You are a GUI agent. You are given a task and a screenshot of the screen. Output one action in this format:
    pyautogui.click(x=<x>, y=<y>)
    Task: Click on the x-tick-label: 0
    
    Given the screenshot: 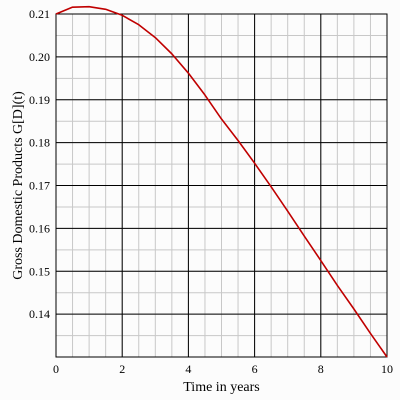 What is the action you would take?
    pyautogui.click(x=56, y=369)
    